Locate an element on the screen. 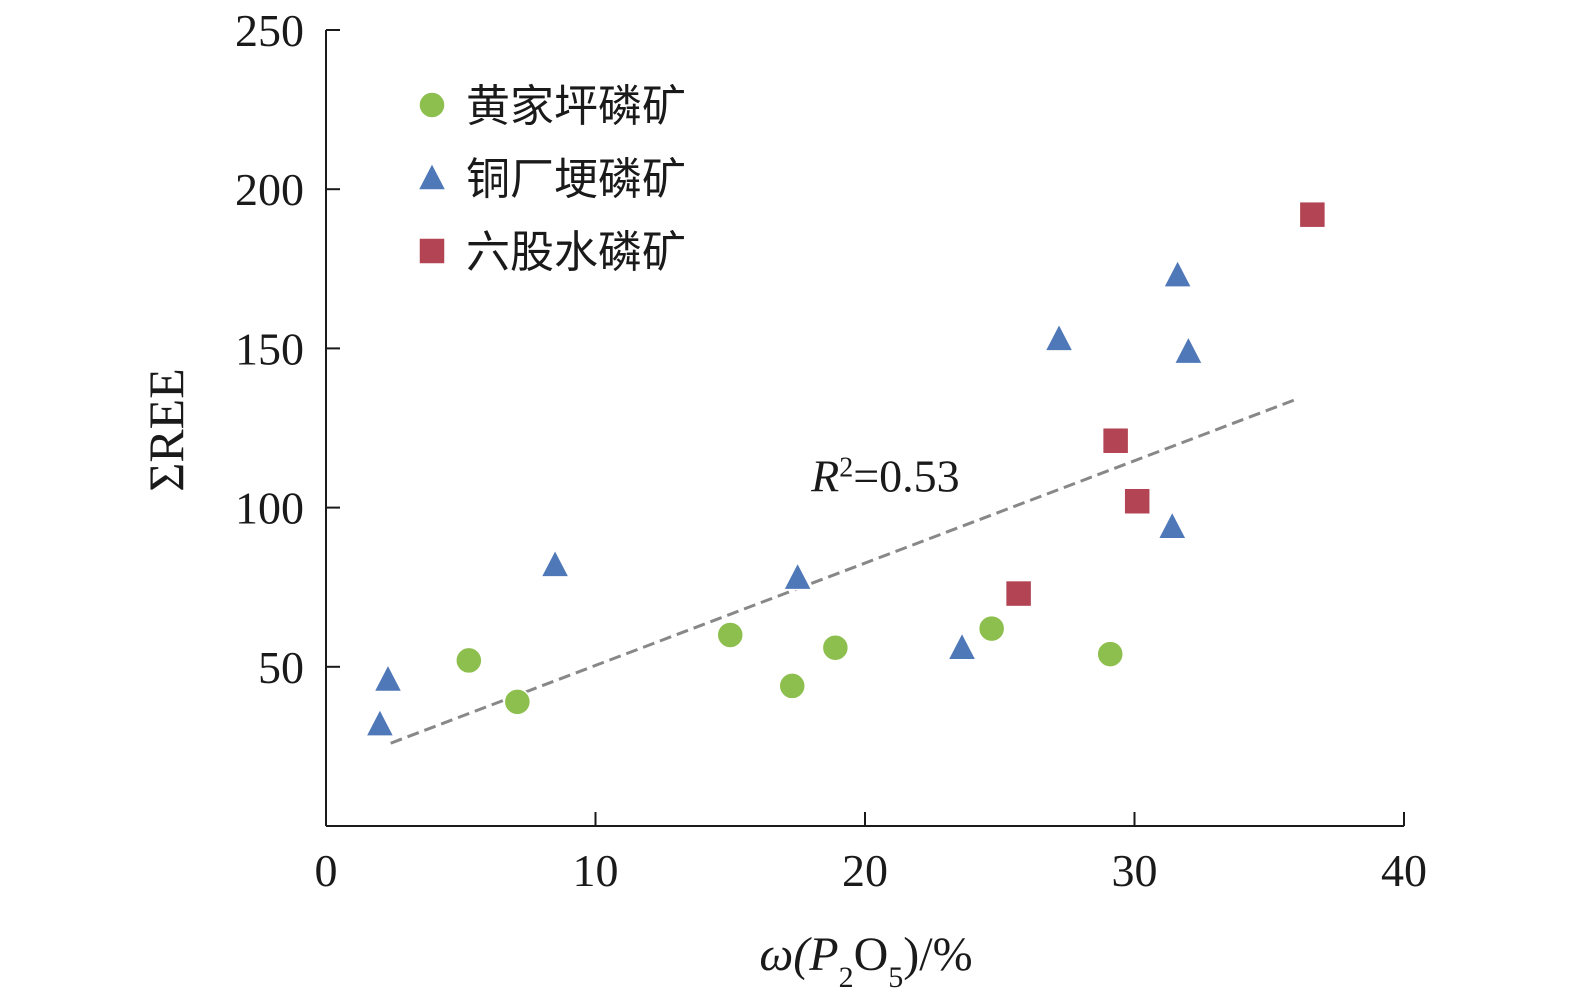  legend-marker-square is located at coordinates (432, 251).